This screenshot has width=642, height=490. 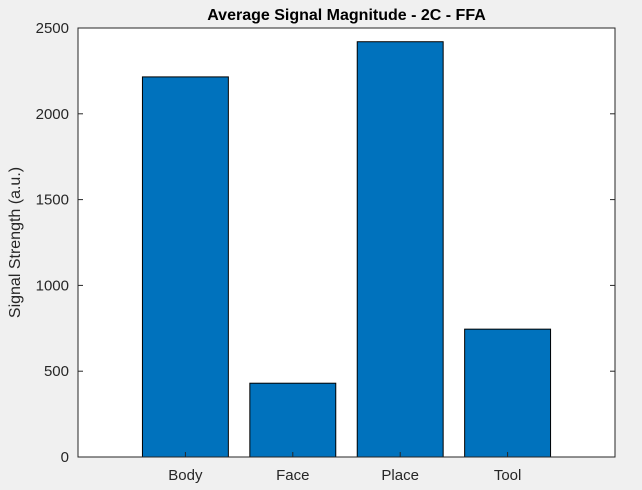 I want to click on x-tick-label-place: Place, so click(x=400, y=475).